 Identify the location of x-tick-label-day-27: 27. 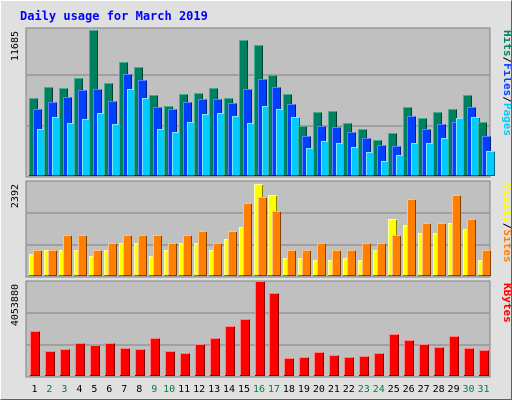
(424, 389).